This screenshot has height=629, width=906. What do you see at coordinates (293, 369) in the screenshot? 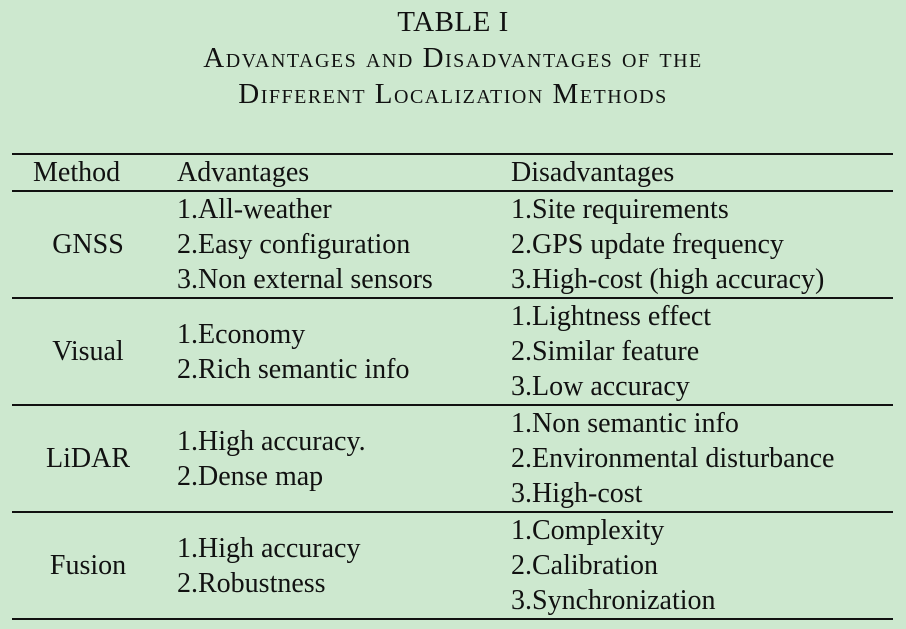
I see `advantage-item: 2.Rich semantic info` at bounding box center [293, 369].